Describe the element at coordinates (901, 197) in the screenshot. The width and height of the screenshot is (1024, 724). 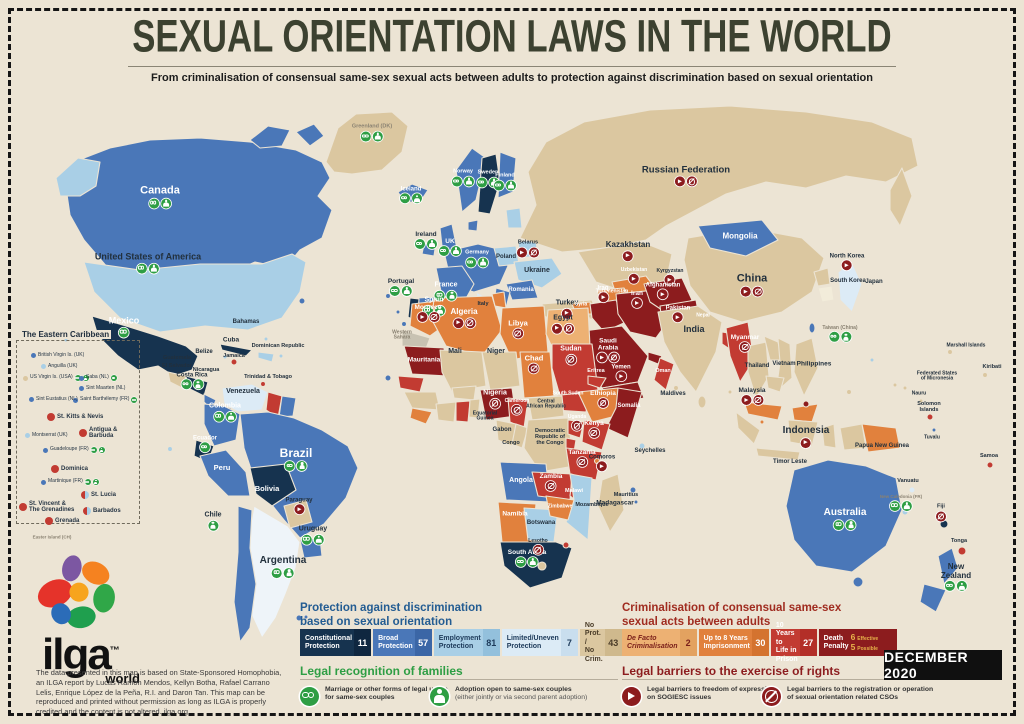
I see `region-kamchatka` at that location.